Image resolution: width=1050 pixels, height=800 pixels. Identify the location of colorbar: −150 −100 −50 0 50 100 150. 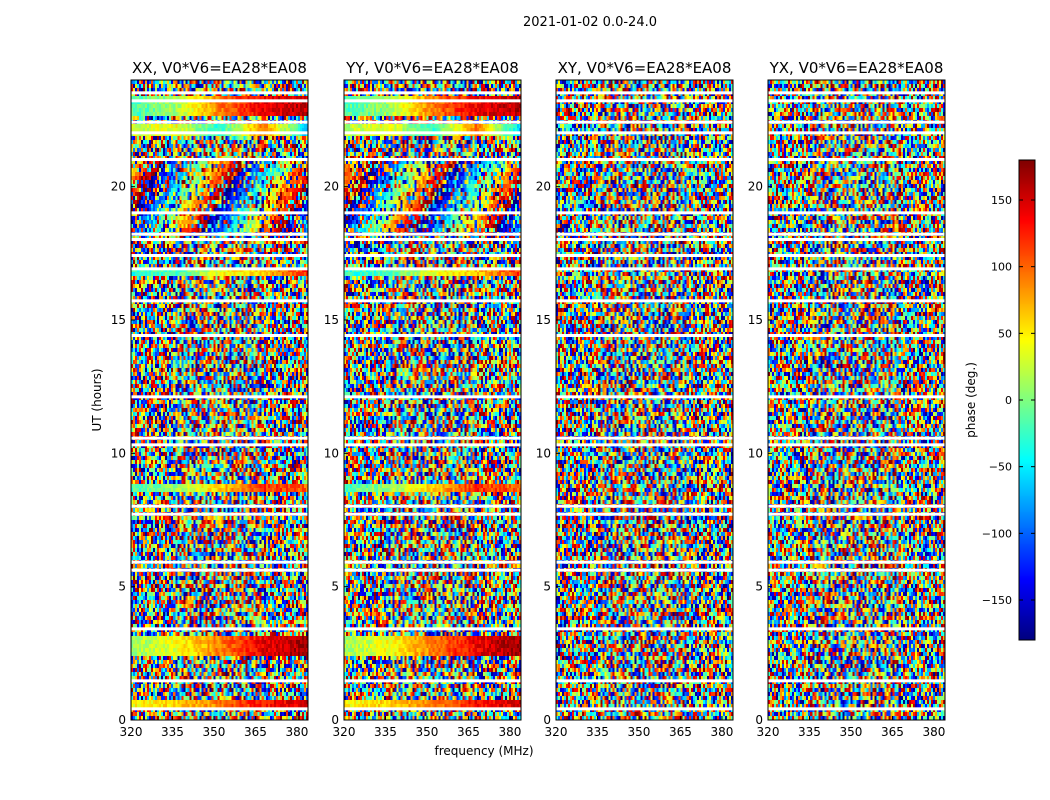
(1009, 400).